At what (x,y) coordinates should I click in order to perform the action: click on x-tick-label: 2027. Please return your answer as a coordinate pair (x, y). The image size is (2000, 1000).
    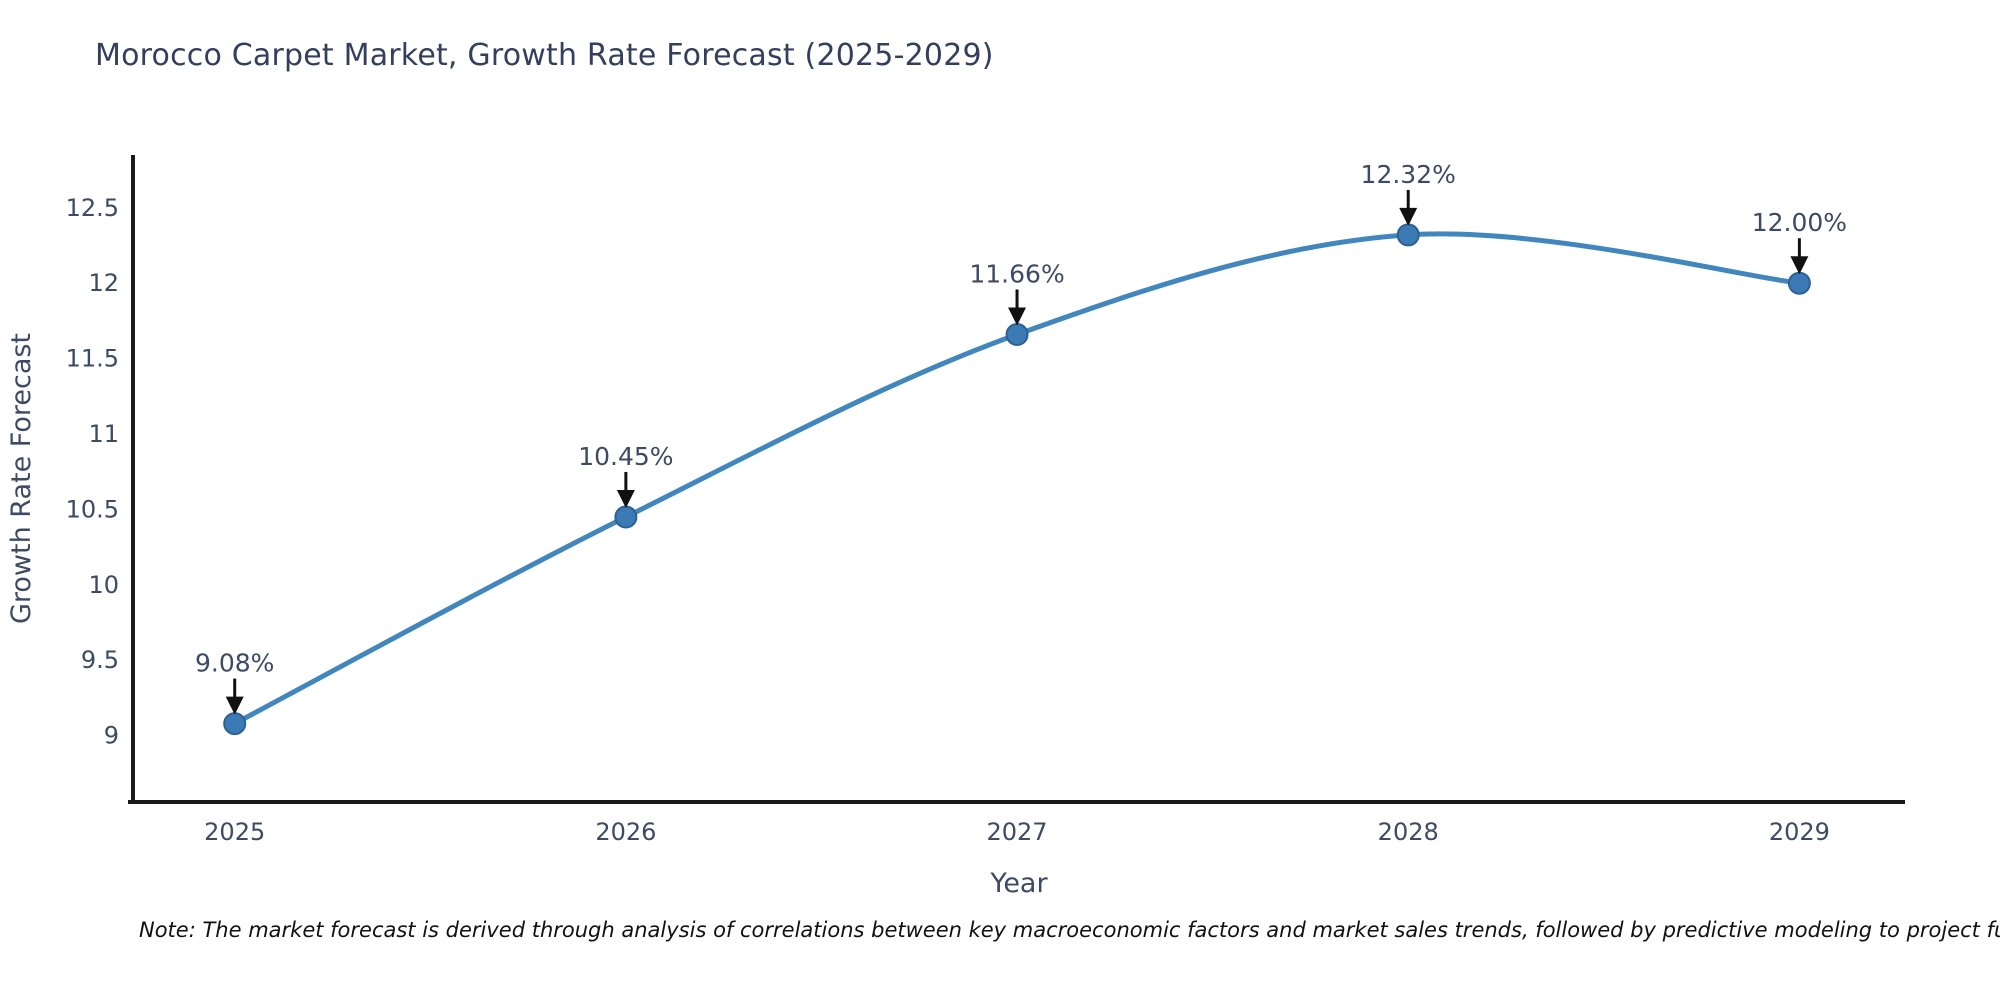
    Looking at the image, I should click on (1017, 832).